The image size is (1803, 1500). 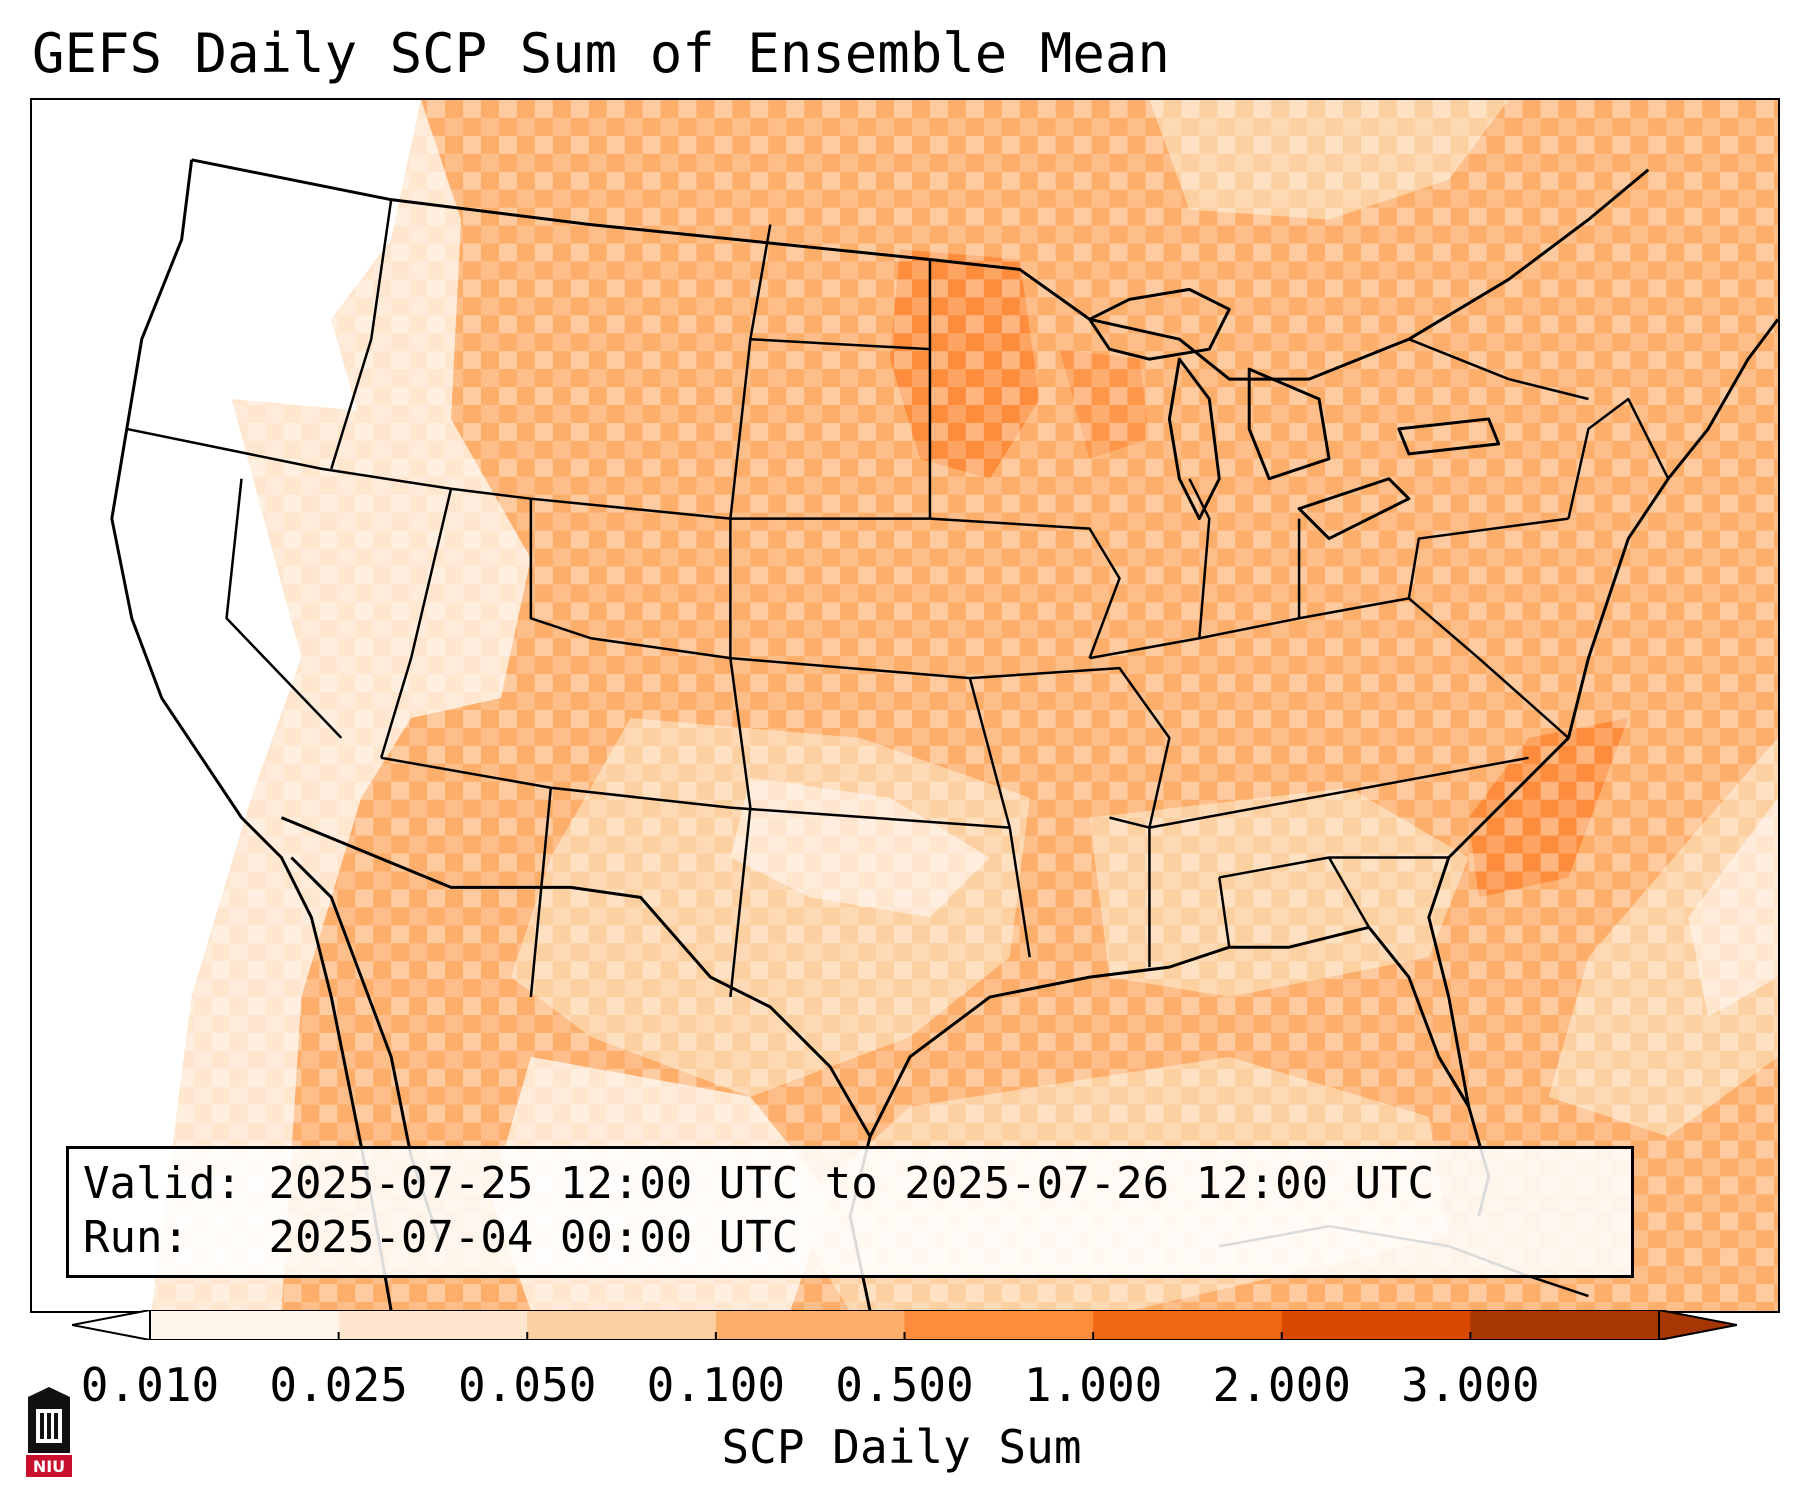 I want to click on lake-michigan, so click(x=1194, y=439).